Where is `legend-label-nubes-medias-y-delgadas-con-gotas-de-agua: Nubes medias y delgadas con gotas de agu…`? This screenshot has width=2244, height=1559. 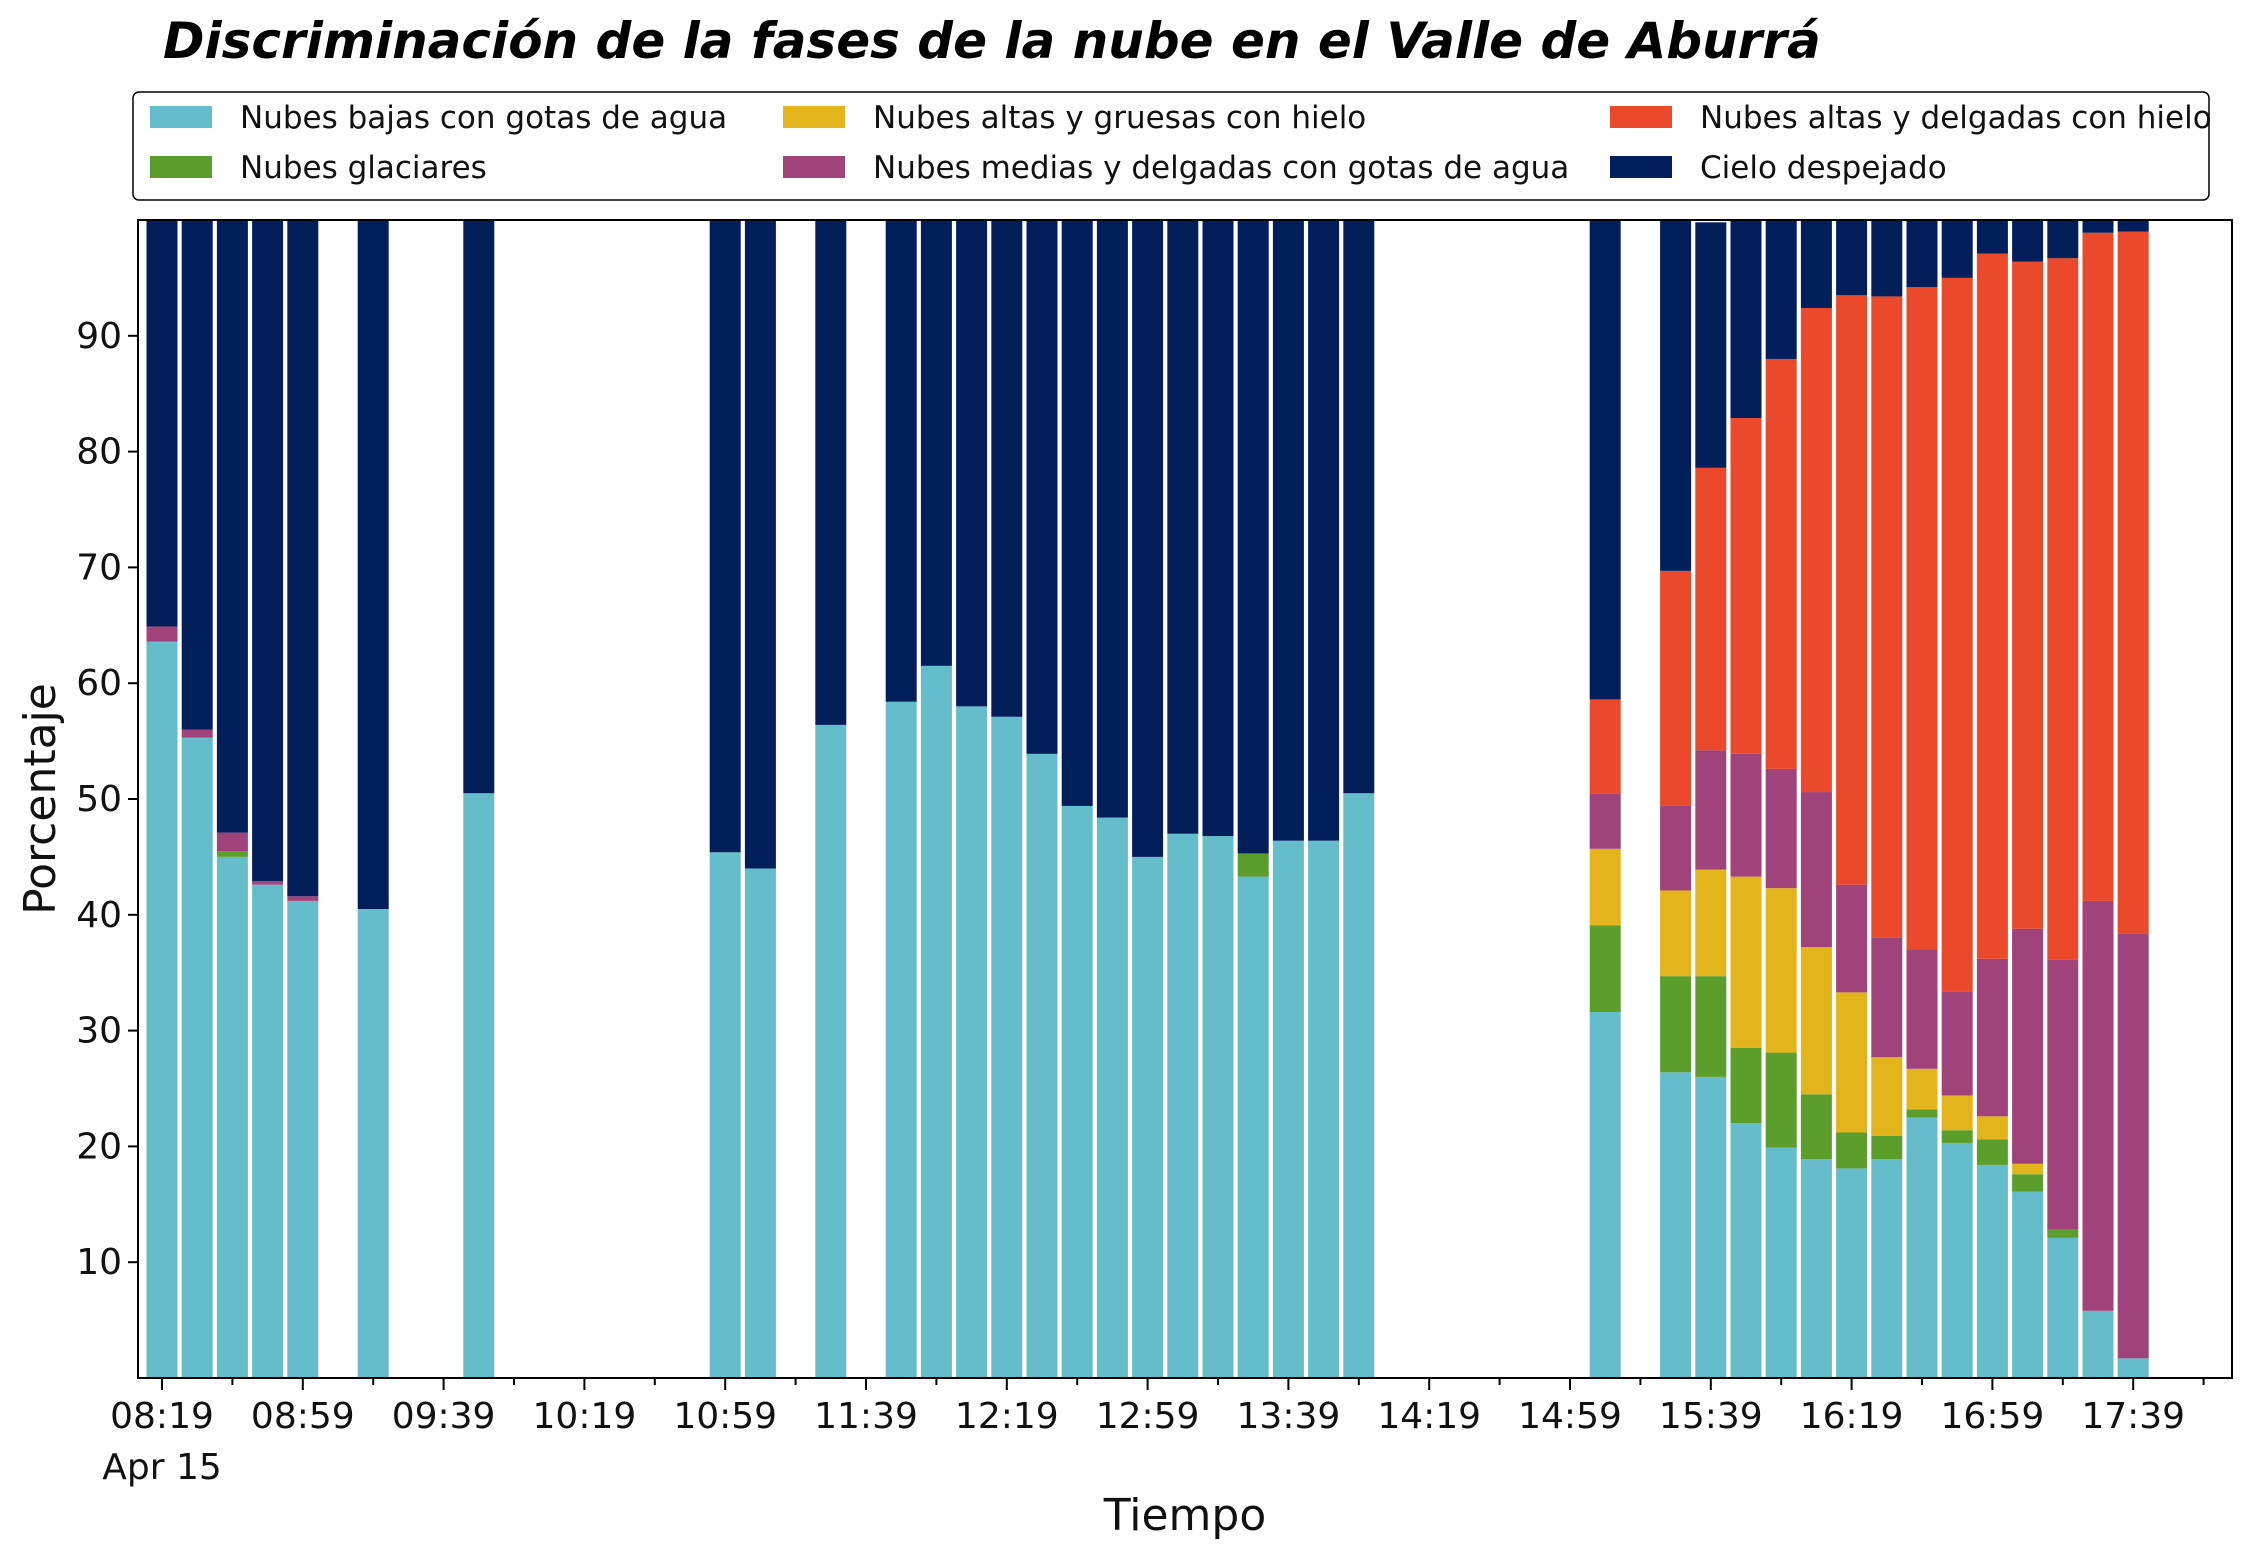
legend-label-nubes-medias-y-delgadas-con-gotas-de-agua: Nubes medias y delgadas con gotas de agu… is located at coordinates (1221, 168).